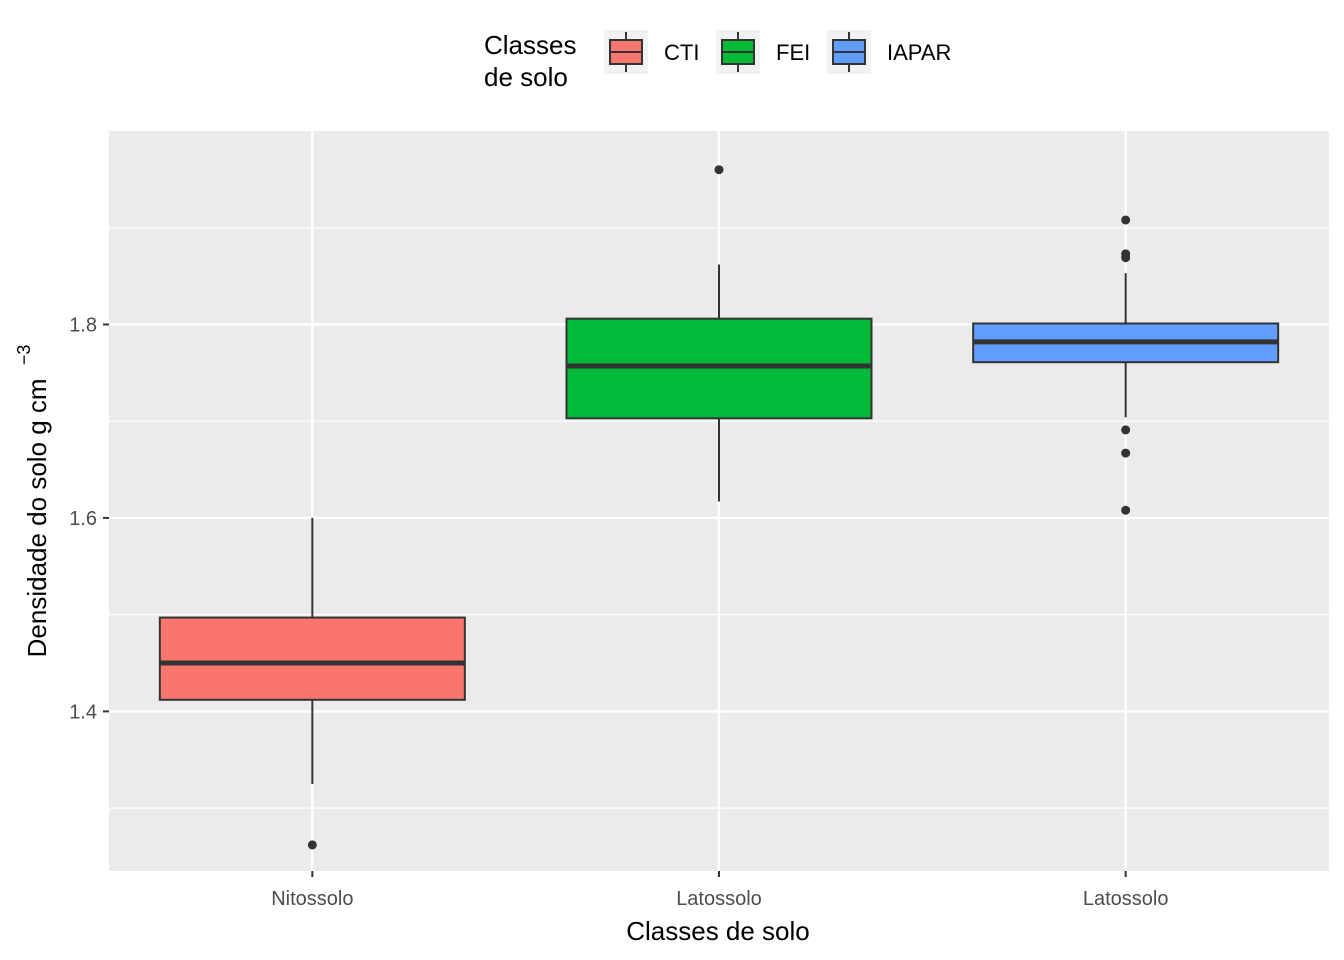 The height and width of the screenshot is (960, 1344). I want to click on legend: Classes de solo CTI FEI IAPAR, so click(717, 61).